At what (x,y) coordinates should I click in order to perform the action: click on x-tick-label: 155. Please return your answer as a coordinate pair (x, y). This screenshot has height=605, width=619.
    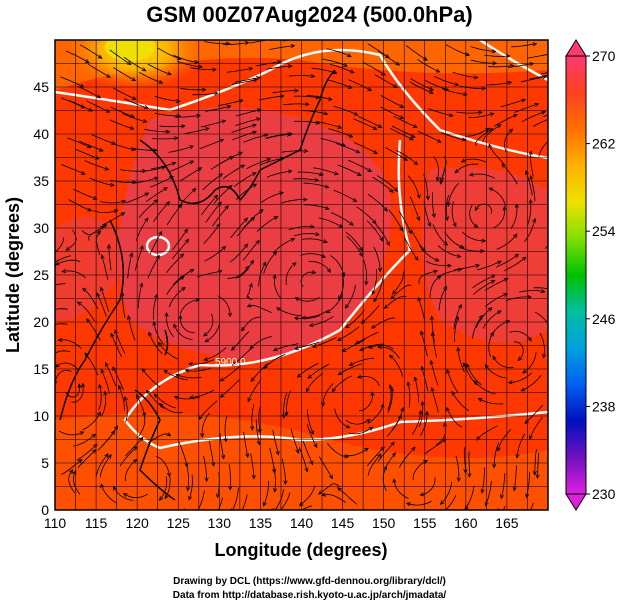
    Looking at the image, I should click on (425, 523).